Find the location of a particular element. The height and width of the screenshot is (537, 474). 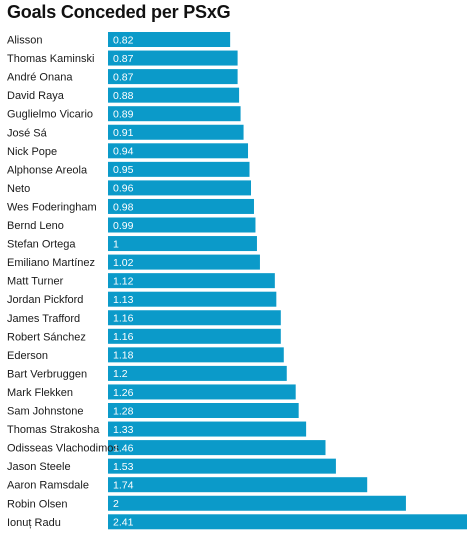

category-label: Emiliano Martínez is located at coordinates (51, 263).